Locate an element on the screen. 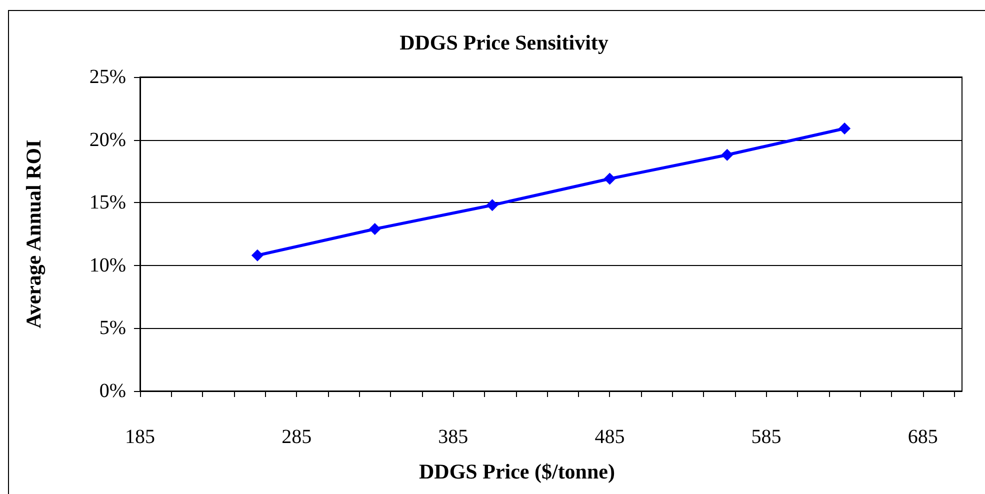 Image resolution: width=985 pixels, height=494 pixels. x-tick-label: 185 is located at coordinates (140, 437).